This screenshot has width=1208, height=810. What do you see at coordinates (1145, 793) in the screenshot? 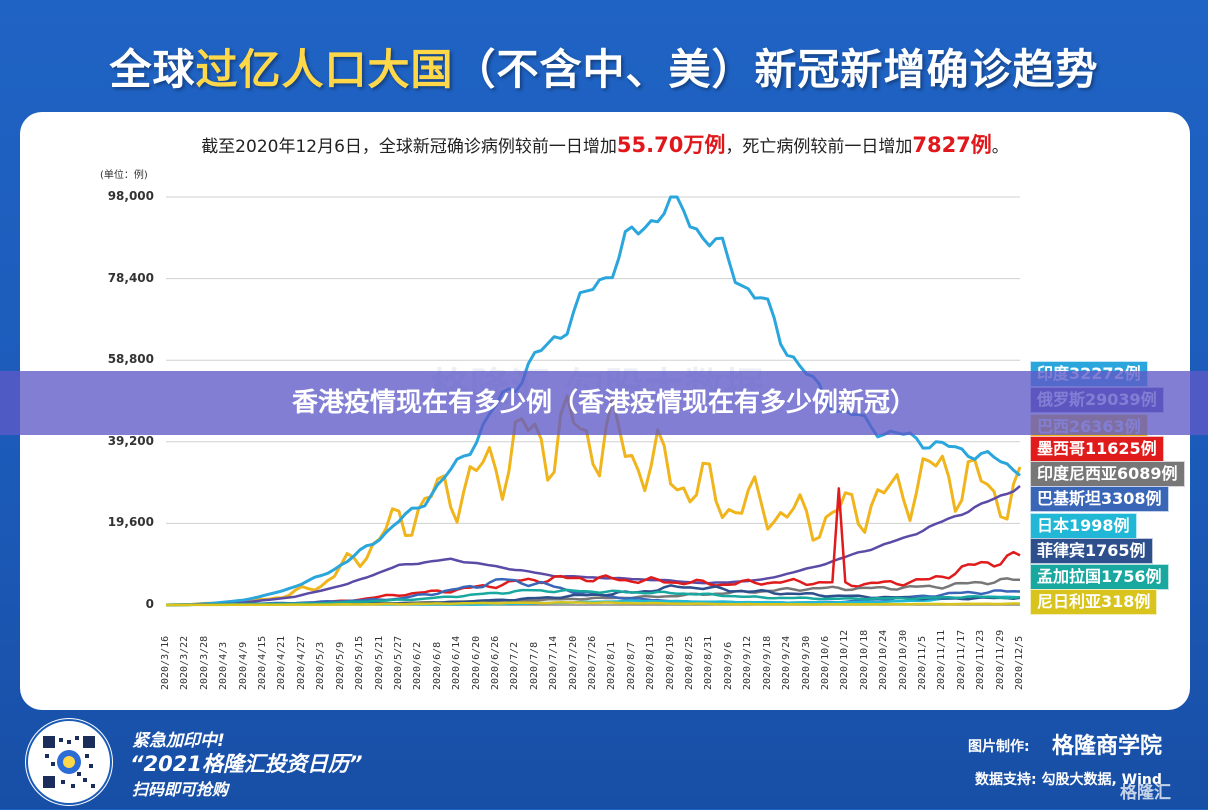
I see `corner-watermark: 格隆汇` at bounding box center [1145, 793].